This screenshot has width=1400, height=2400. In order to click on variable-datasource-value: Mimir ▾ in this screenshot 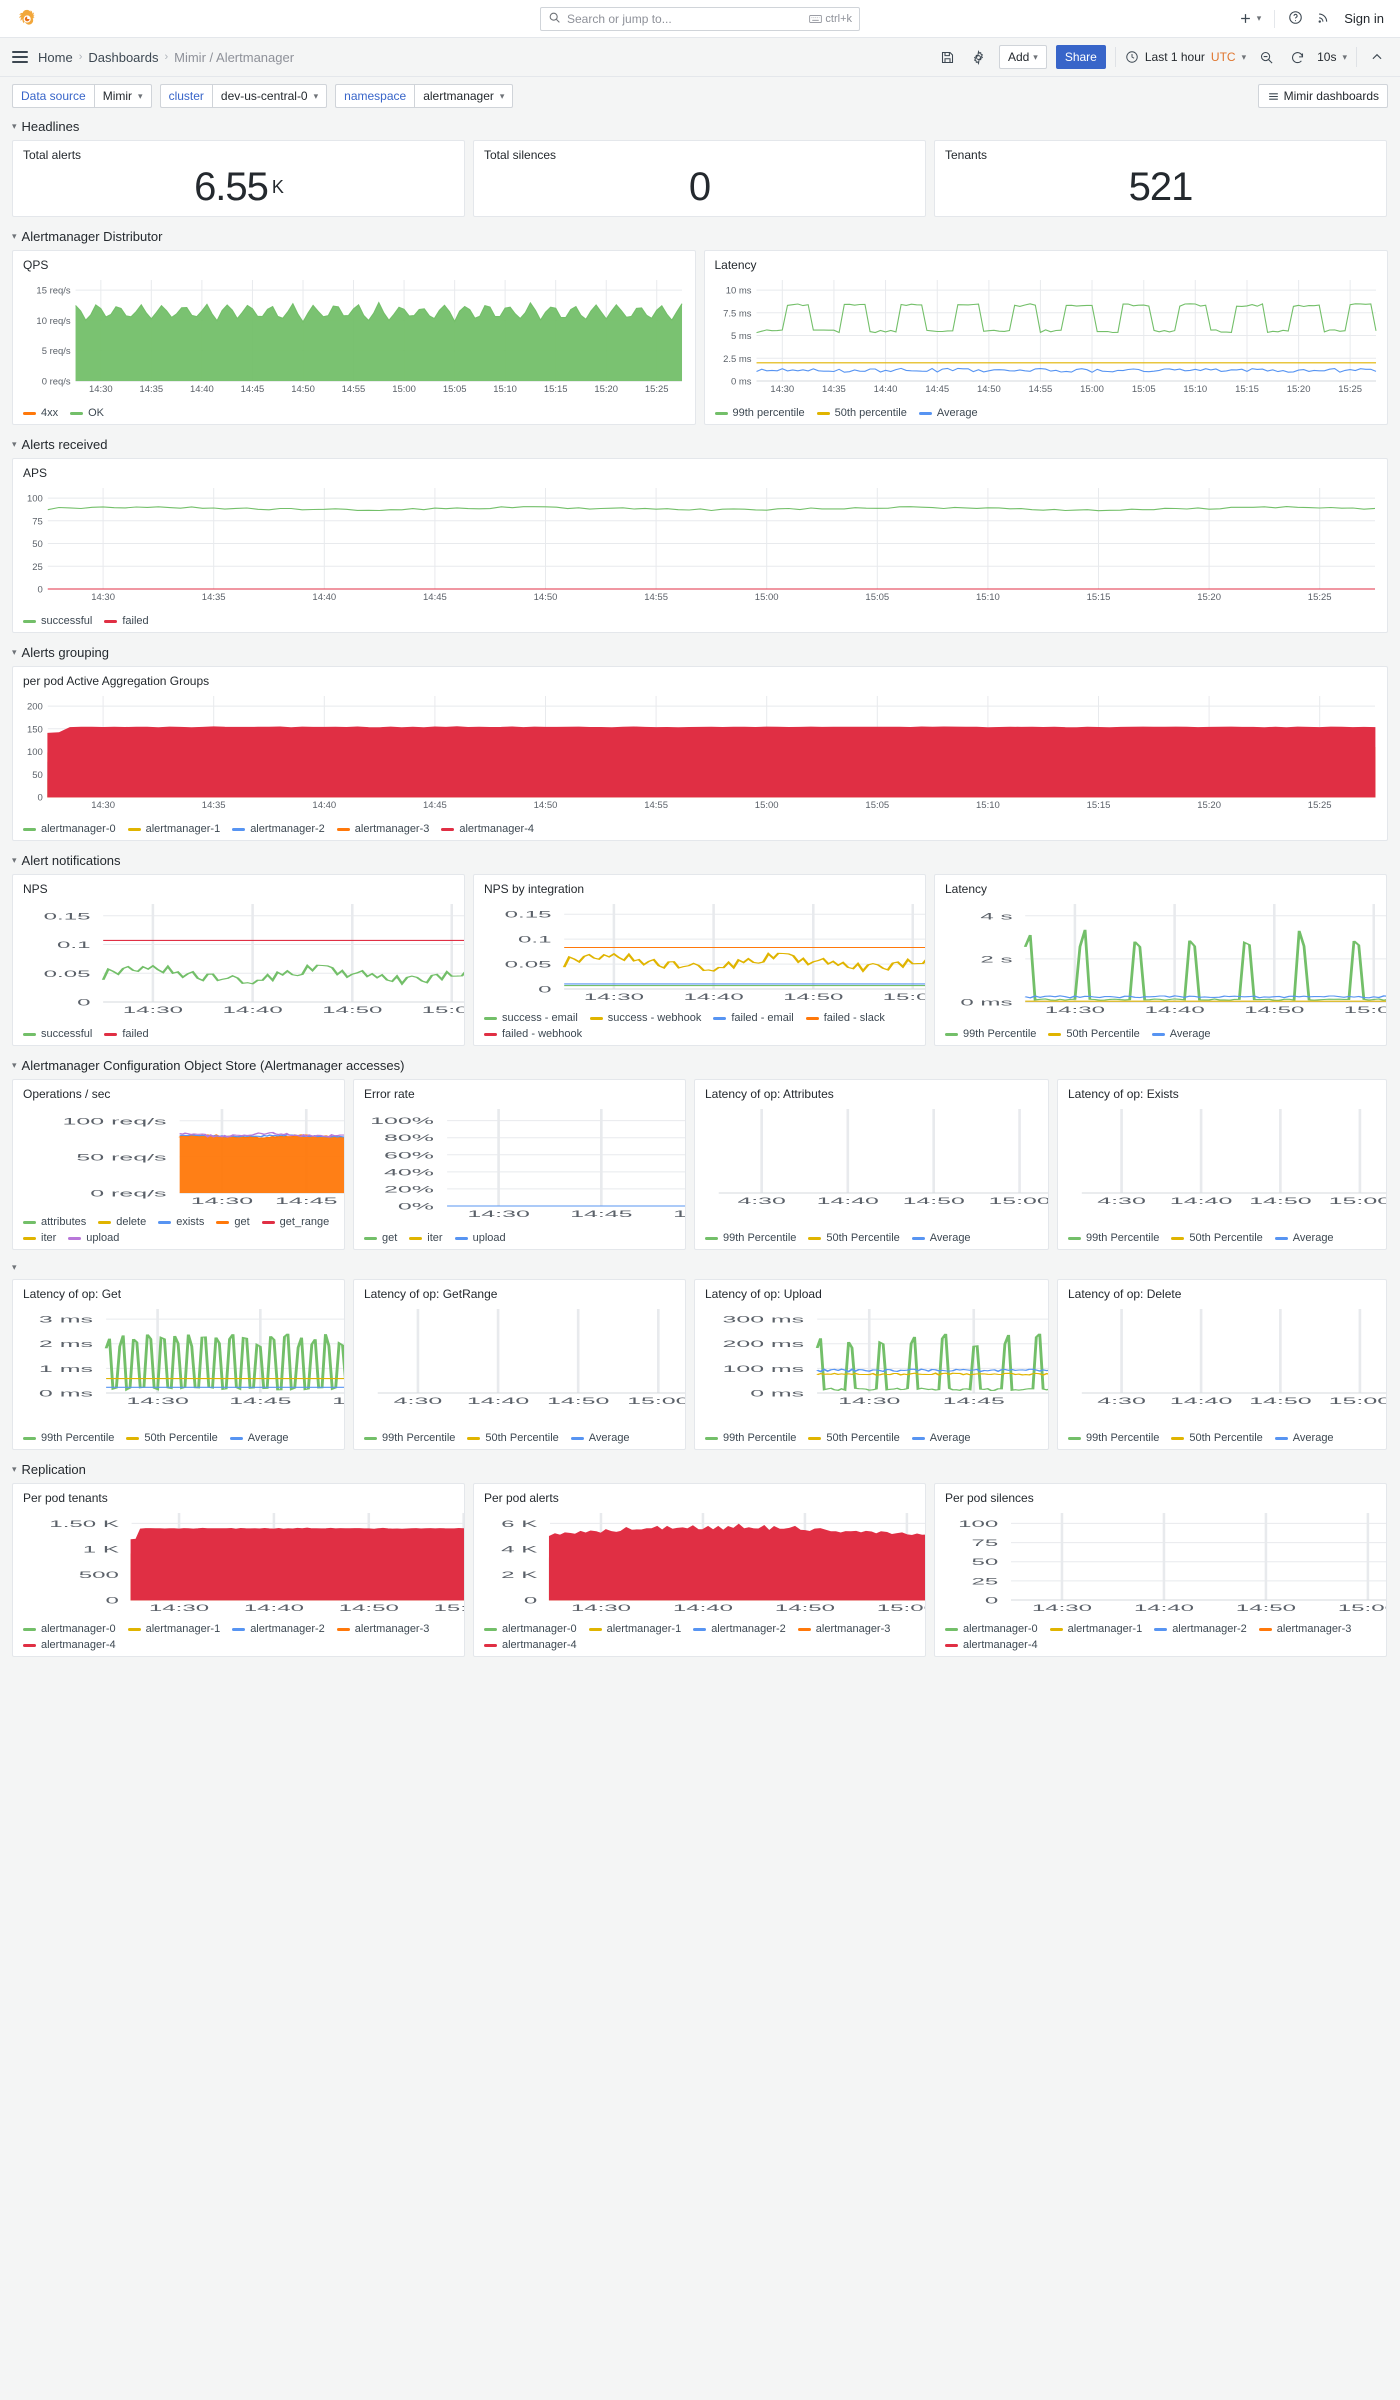, I will do `click(122, 96)`.